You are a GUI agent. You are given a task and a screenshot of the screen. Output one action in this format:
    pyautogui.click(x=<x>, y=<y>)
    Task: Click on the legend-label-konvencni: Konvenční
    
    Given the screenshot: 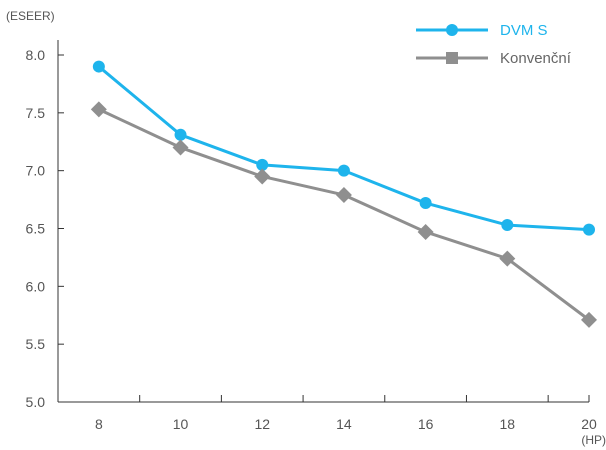 What is the action you would take?
    pyautogui.click(x=536, y=58)
    